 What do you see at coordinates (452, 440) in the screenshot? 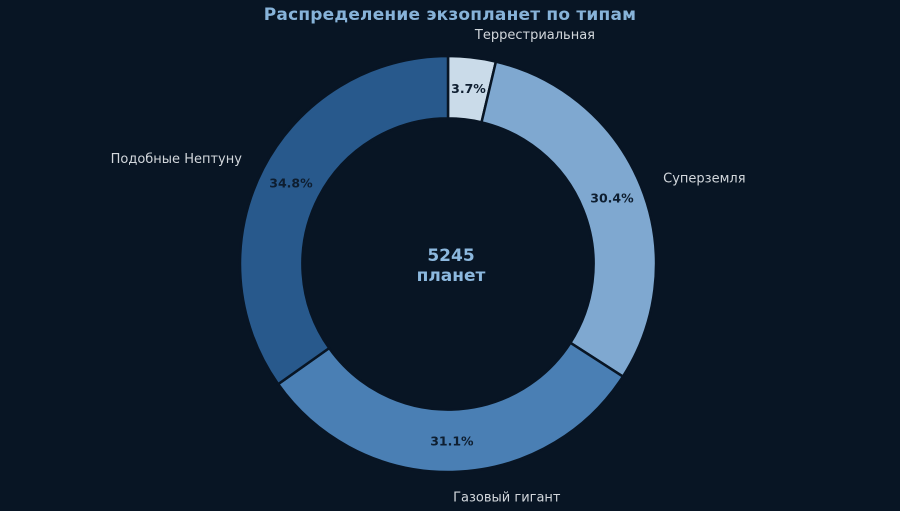
I see `percent-label-gas-giant: 31.1%` at bounding box center [452, 440].